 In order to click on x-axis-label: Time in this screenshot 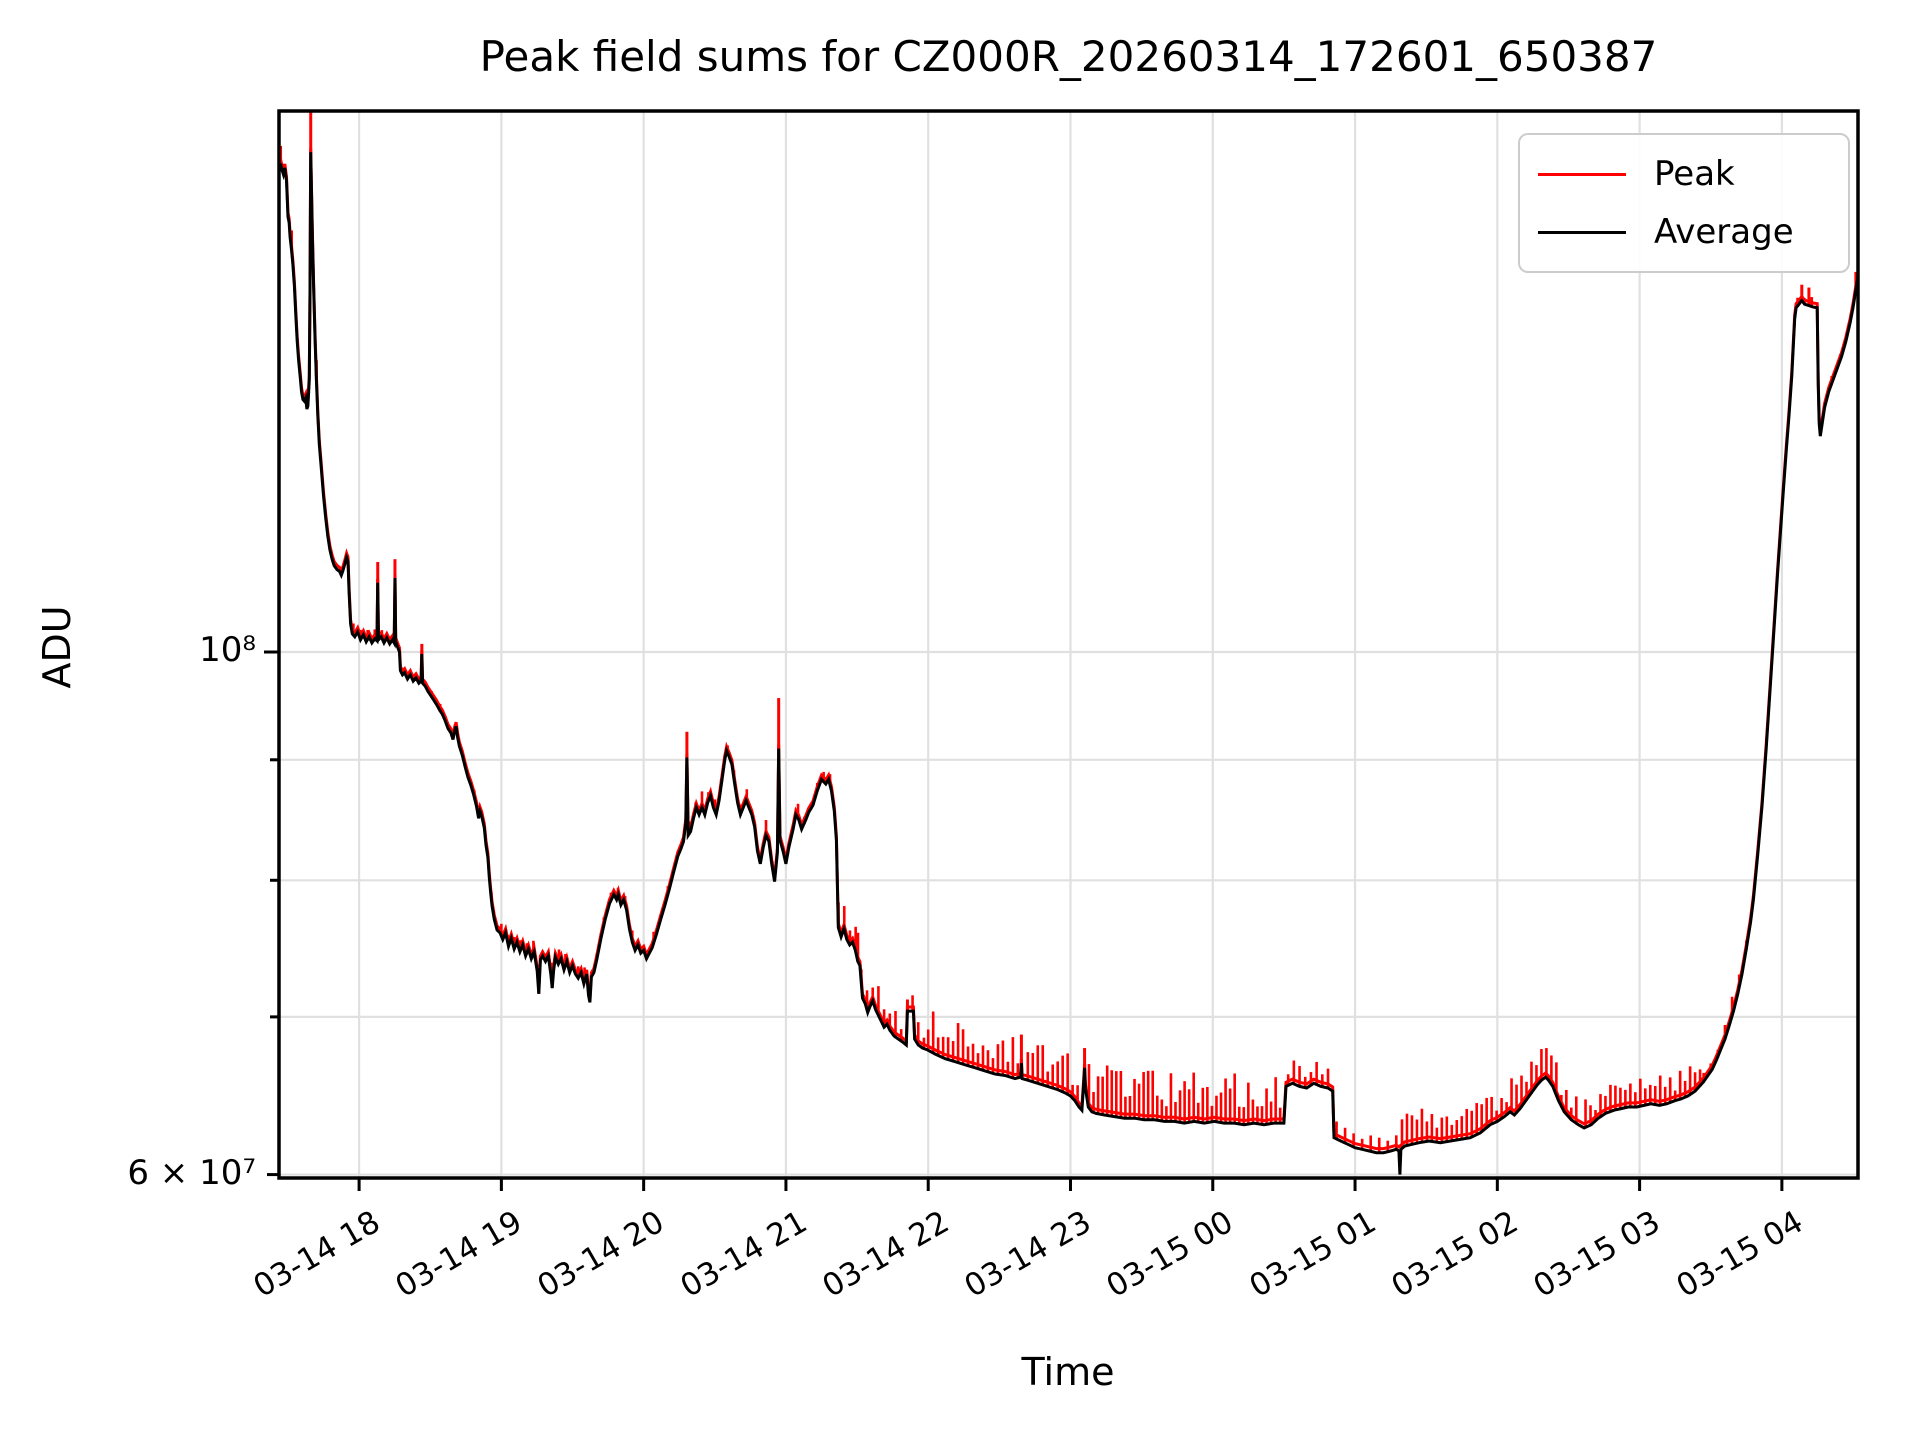, I will do `click(1068, 1372)`.